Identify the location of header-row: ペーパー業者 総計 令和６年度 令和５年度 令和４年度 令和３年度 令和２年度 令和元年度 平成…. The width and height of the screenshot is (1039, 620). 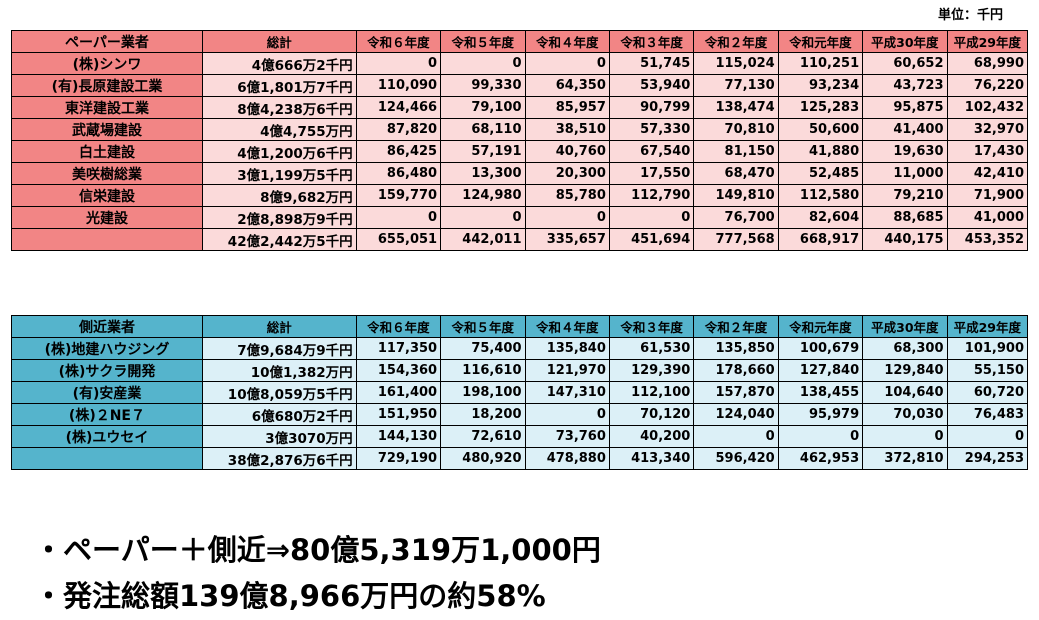
(520, 41).